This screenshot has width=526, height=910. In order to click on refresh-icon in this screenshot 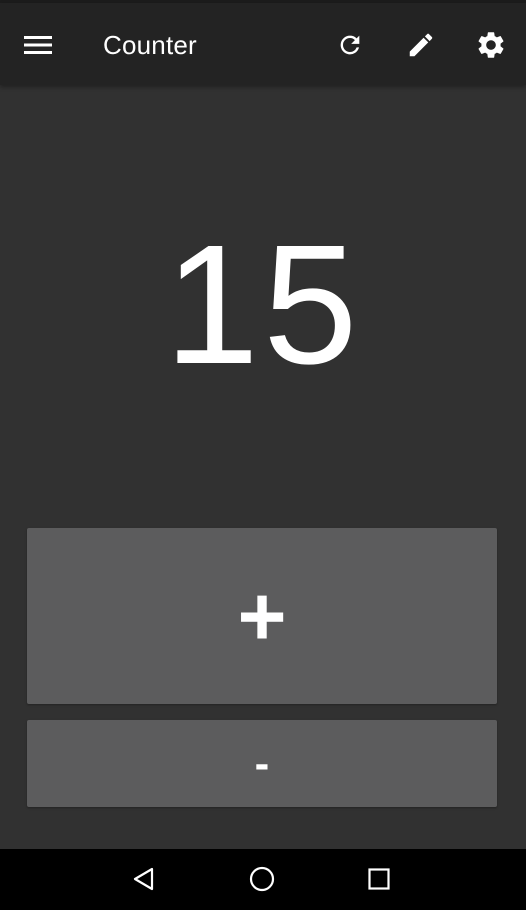, I will do `click(350, 45)`.